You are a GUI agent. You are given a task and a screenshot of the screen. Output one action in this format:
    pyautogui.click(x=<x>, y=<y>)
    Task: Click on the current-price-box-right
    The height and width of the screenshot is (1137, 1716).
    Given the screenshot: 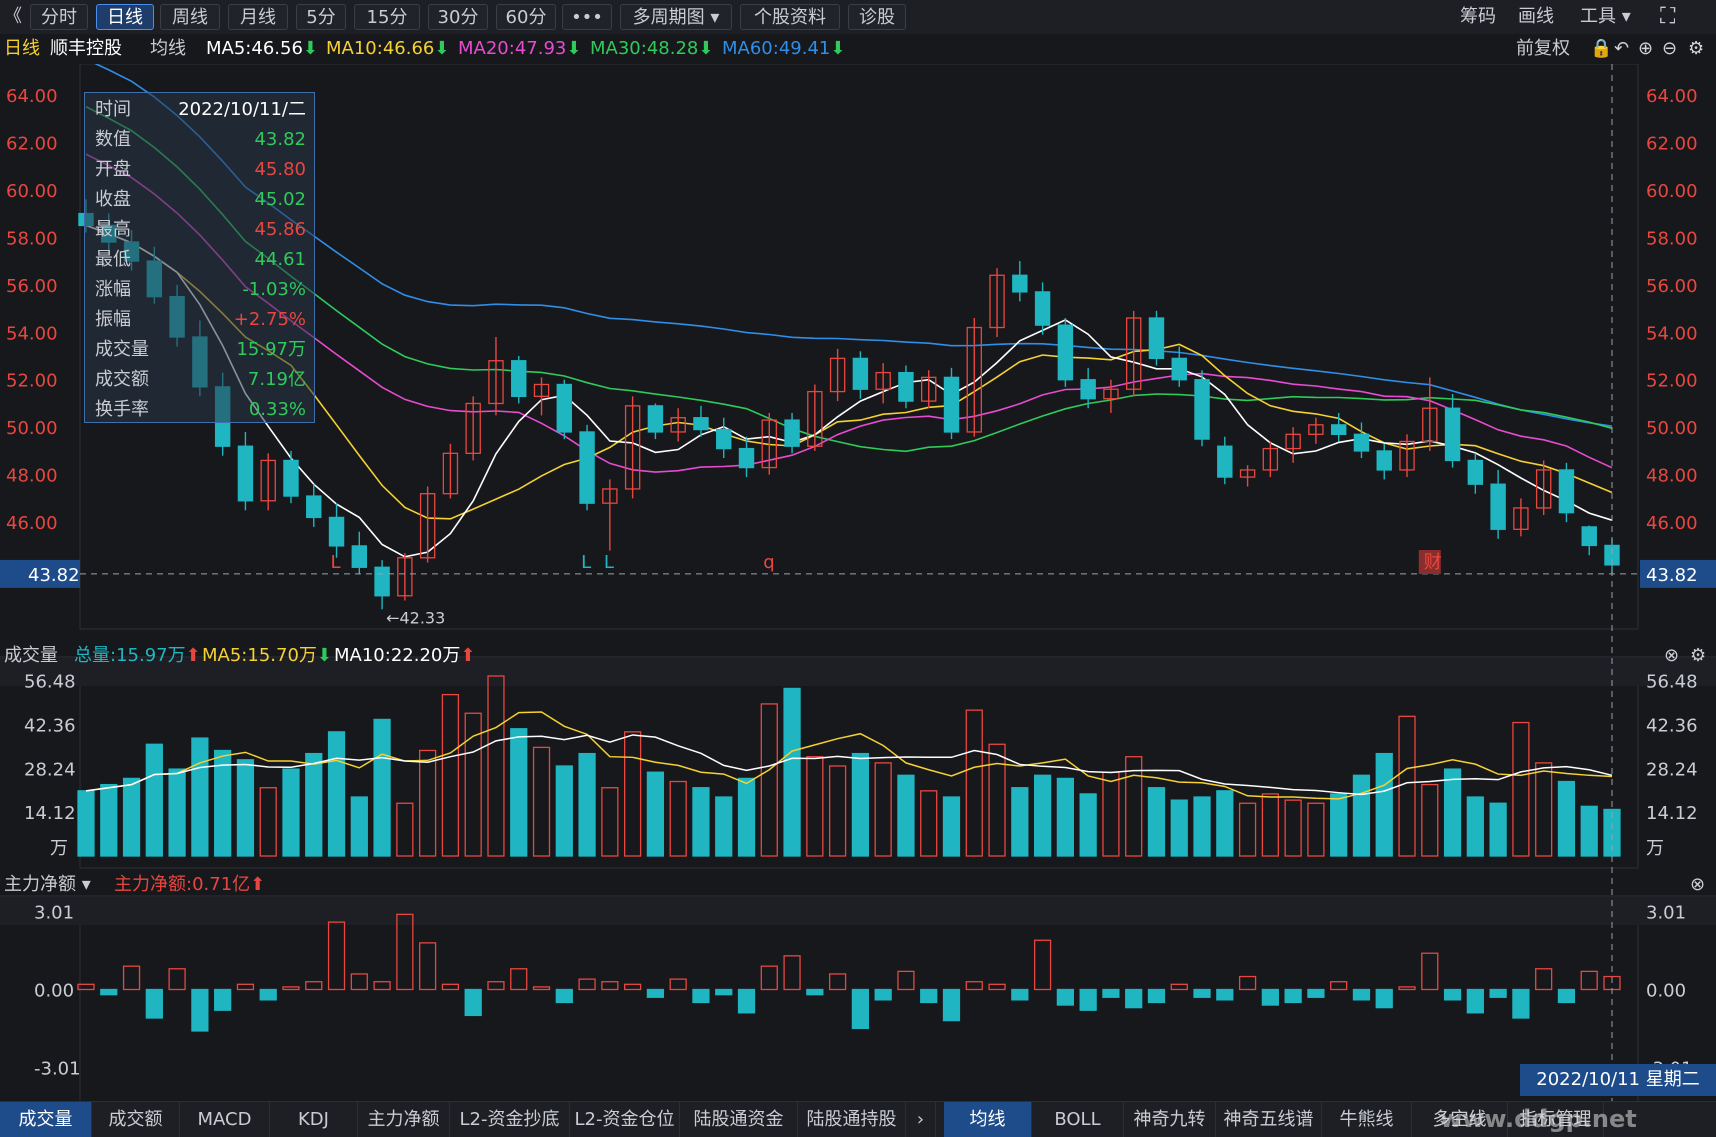 What is the action you would take?
    pyautogui.click(x=1678, y=573)
    